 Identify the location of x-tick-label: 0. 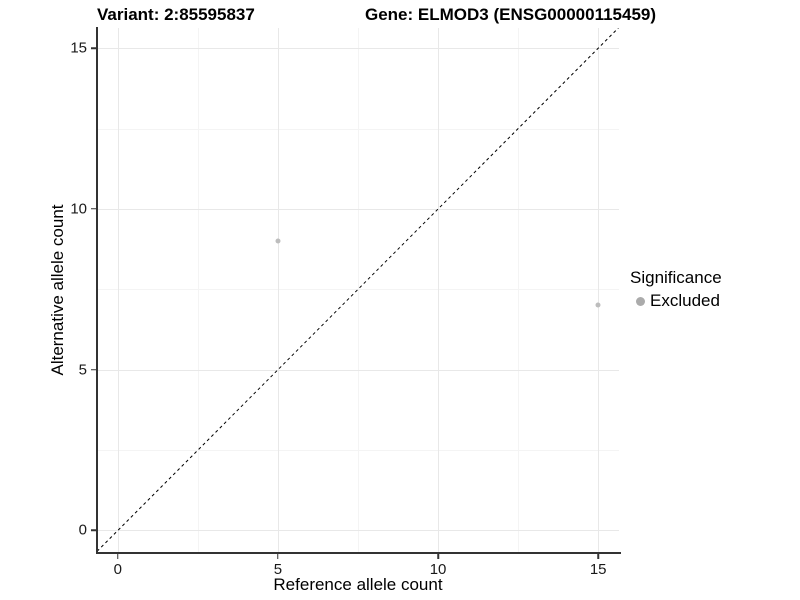
(117, 569).